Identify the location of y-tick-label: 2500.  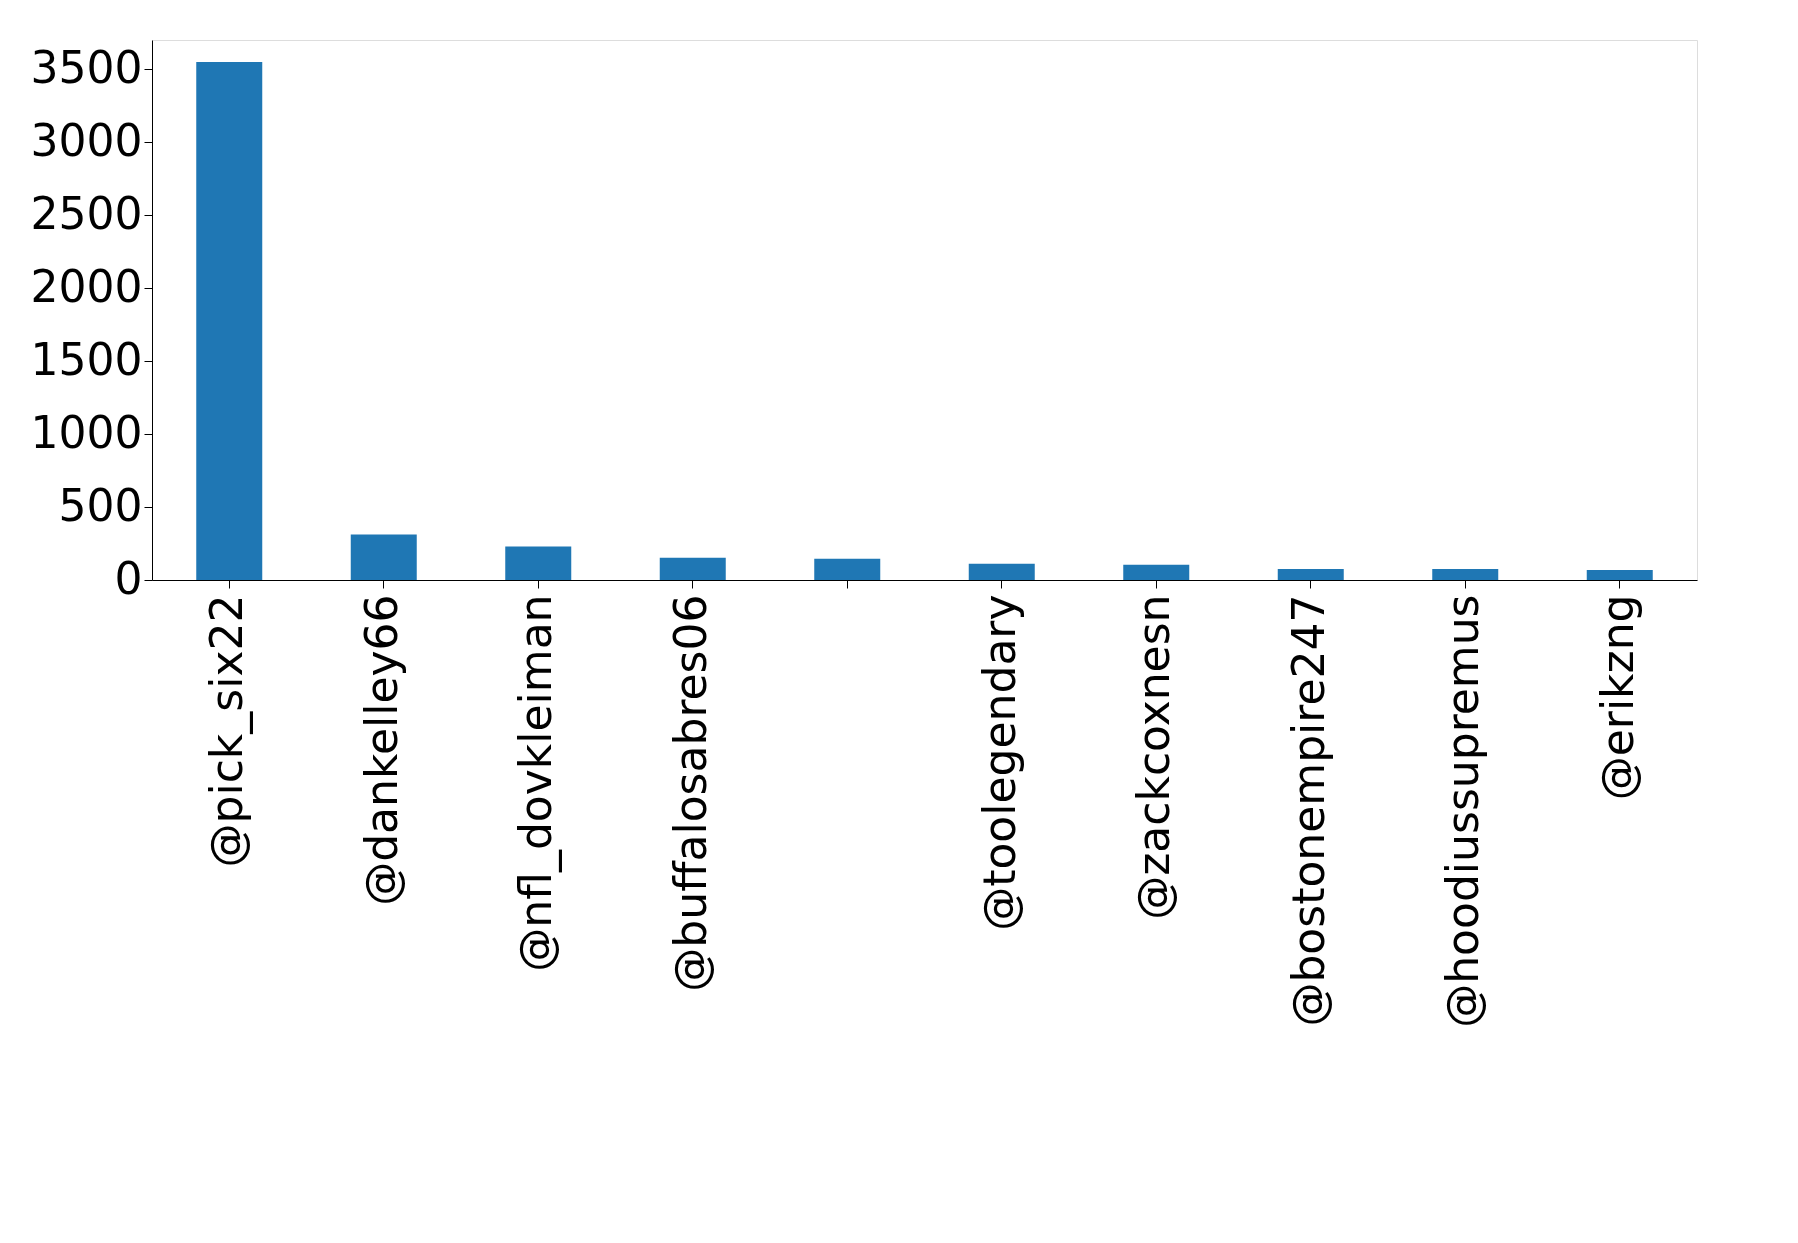
(86, 213).